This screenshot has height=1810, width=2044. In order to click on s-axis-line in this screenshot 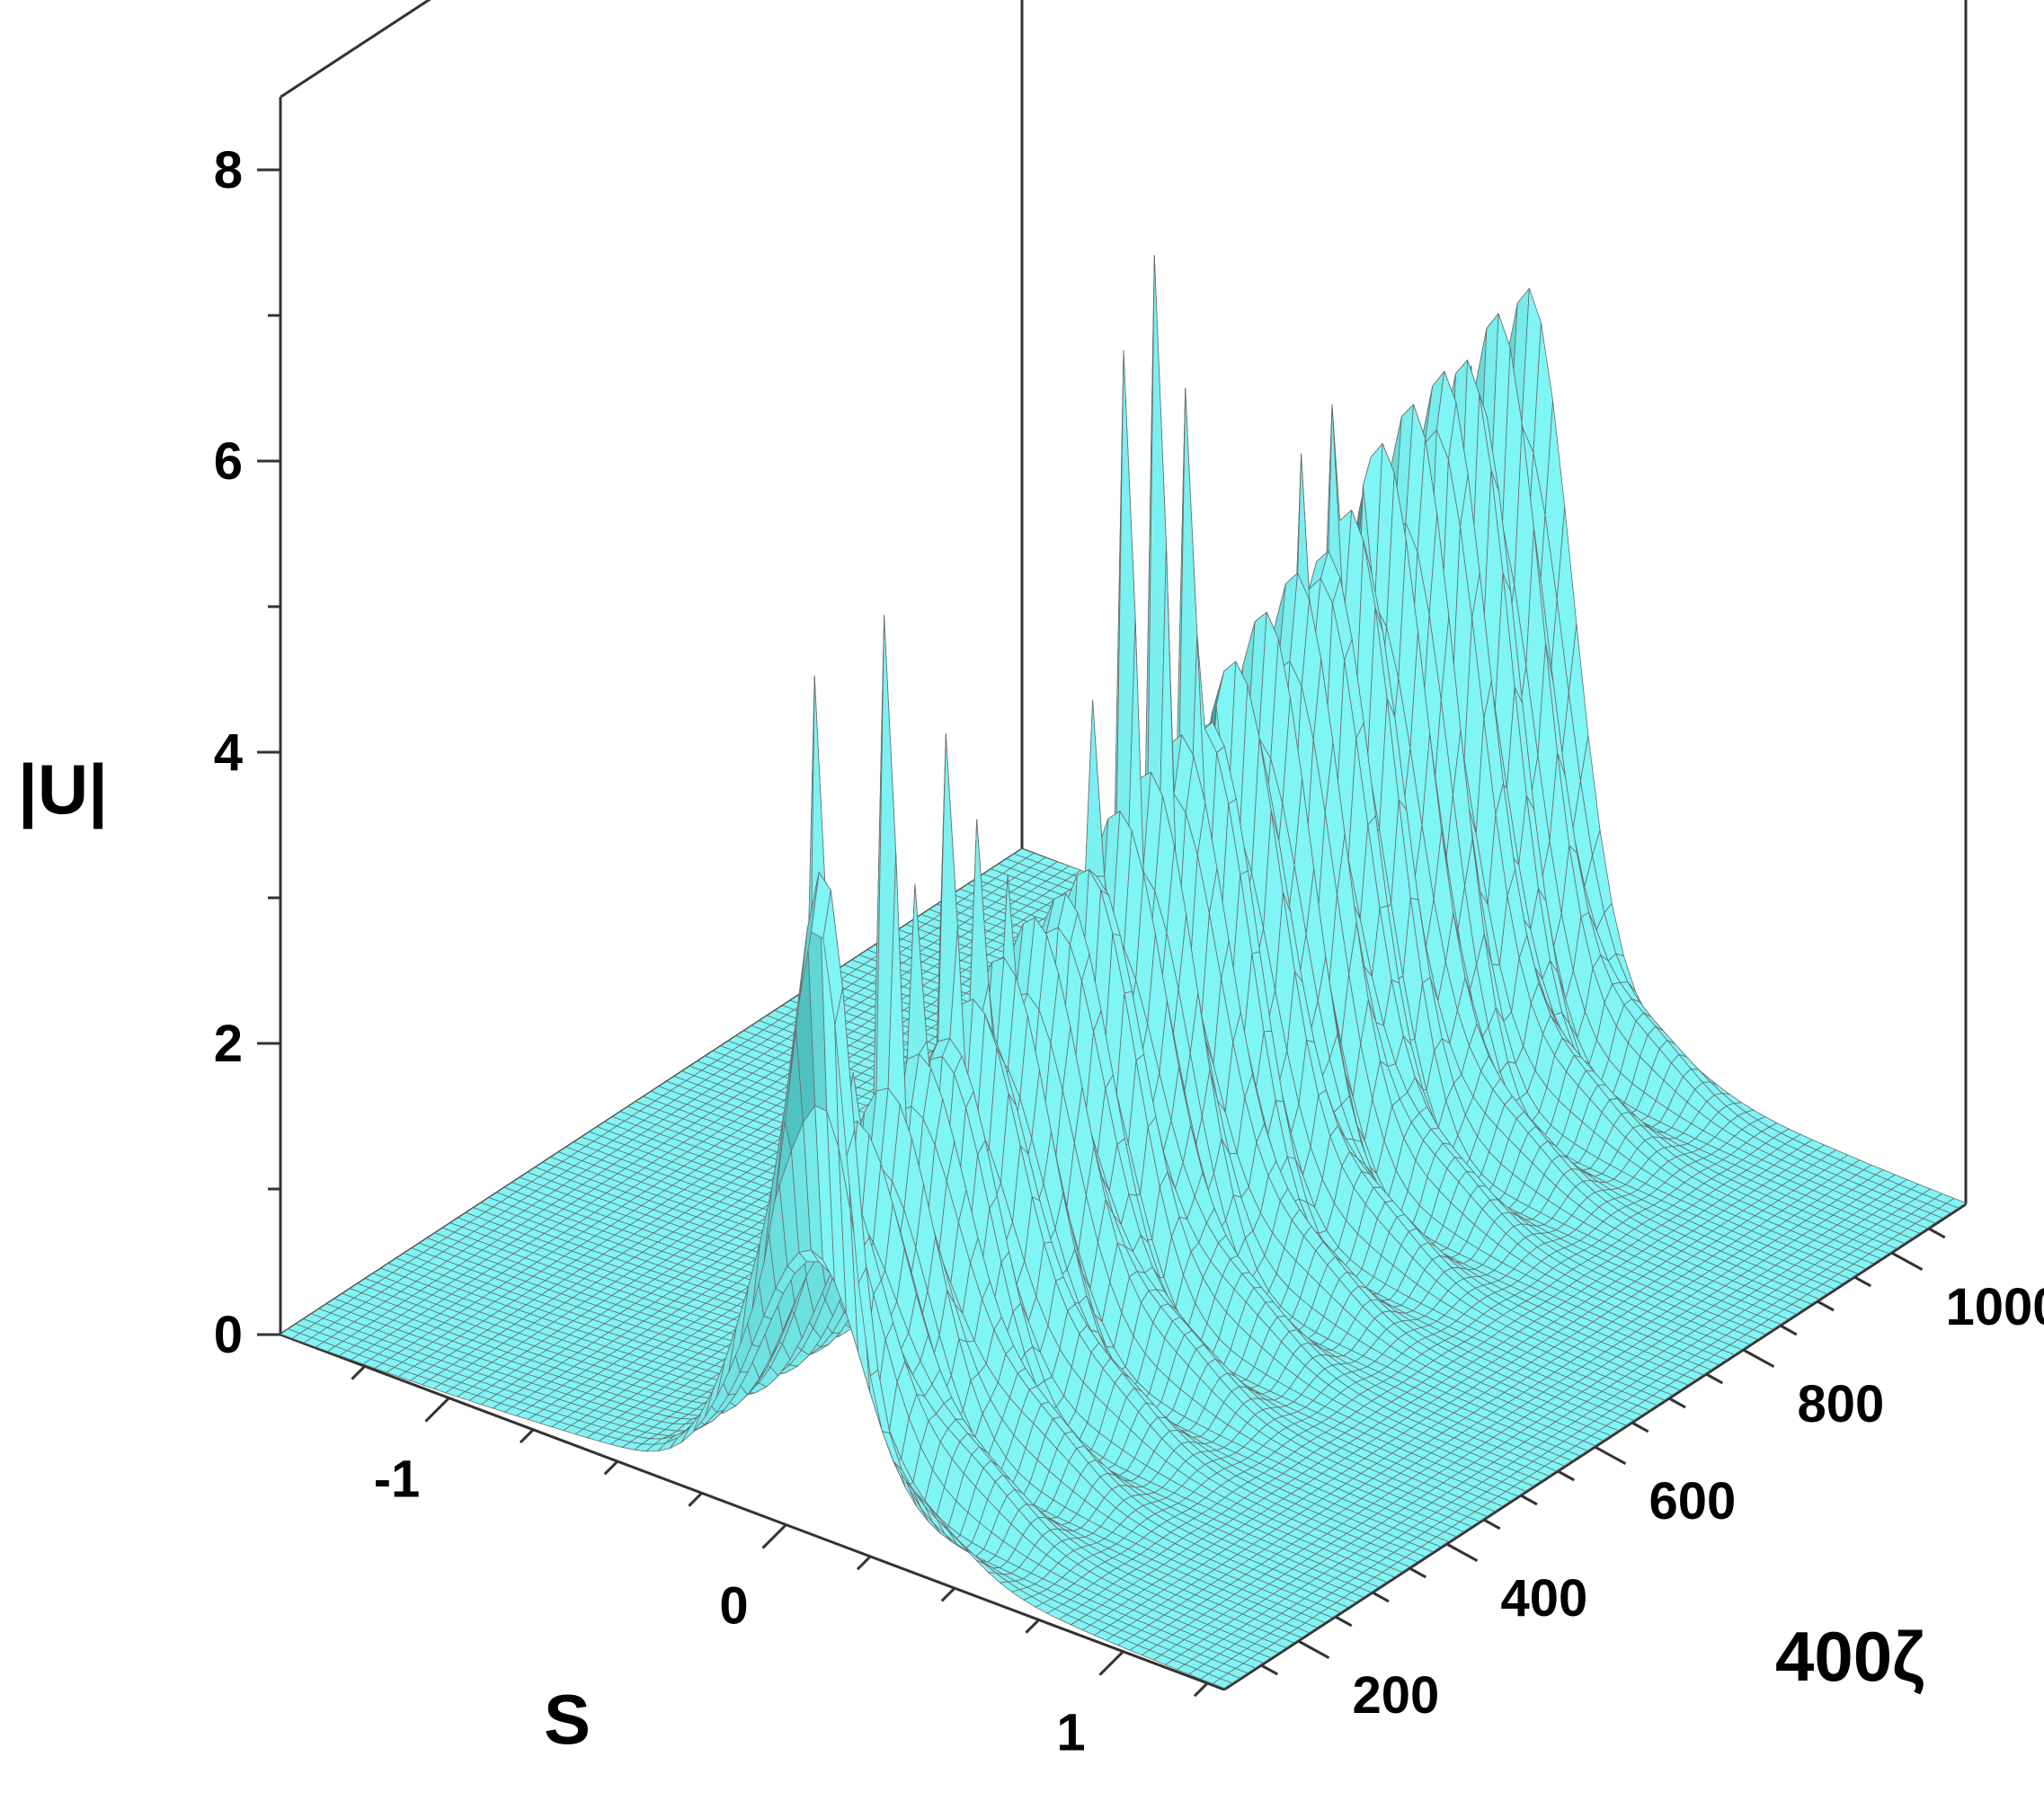, I will do `click(752, 1512)`.